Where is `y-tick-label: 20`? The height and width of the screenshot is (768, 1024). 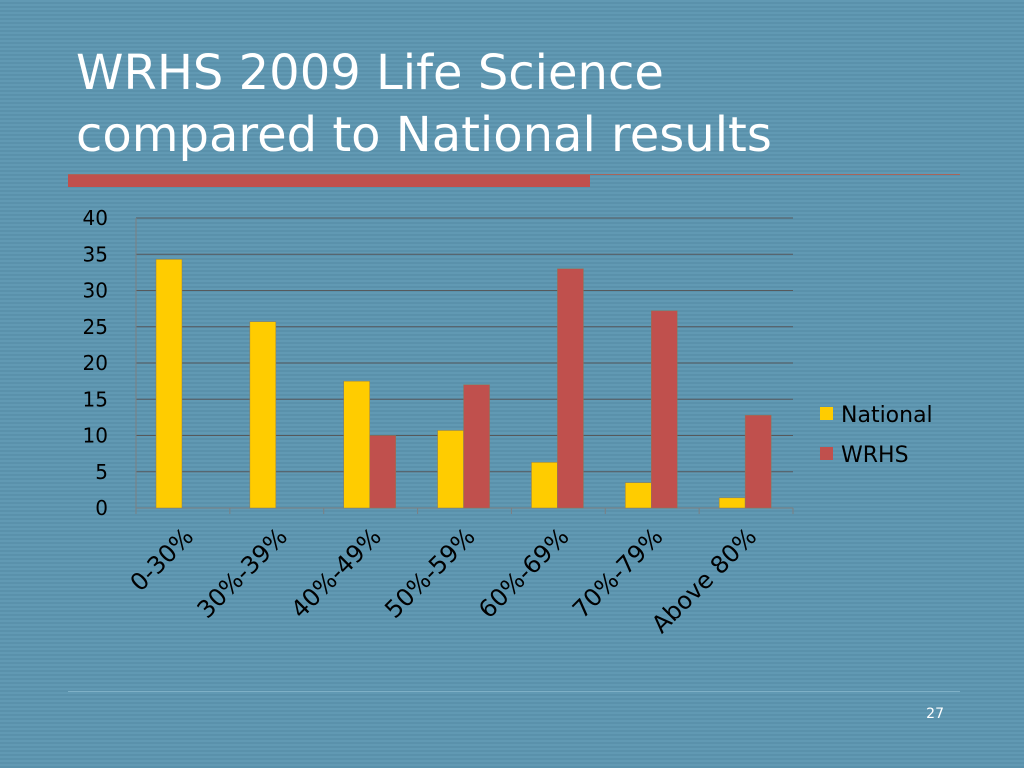
y-tick-label: 20 is located at coordinates (95, 363).